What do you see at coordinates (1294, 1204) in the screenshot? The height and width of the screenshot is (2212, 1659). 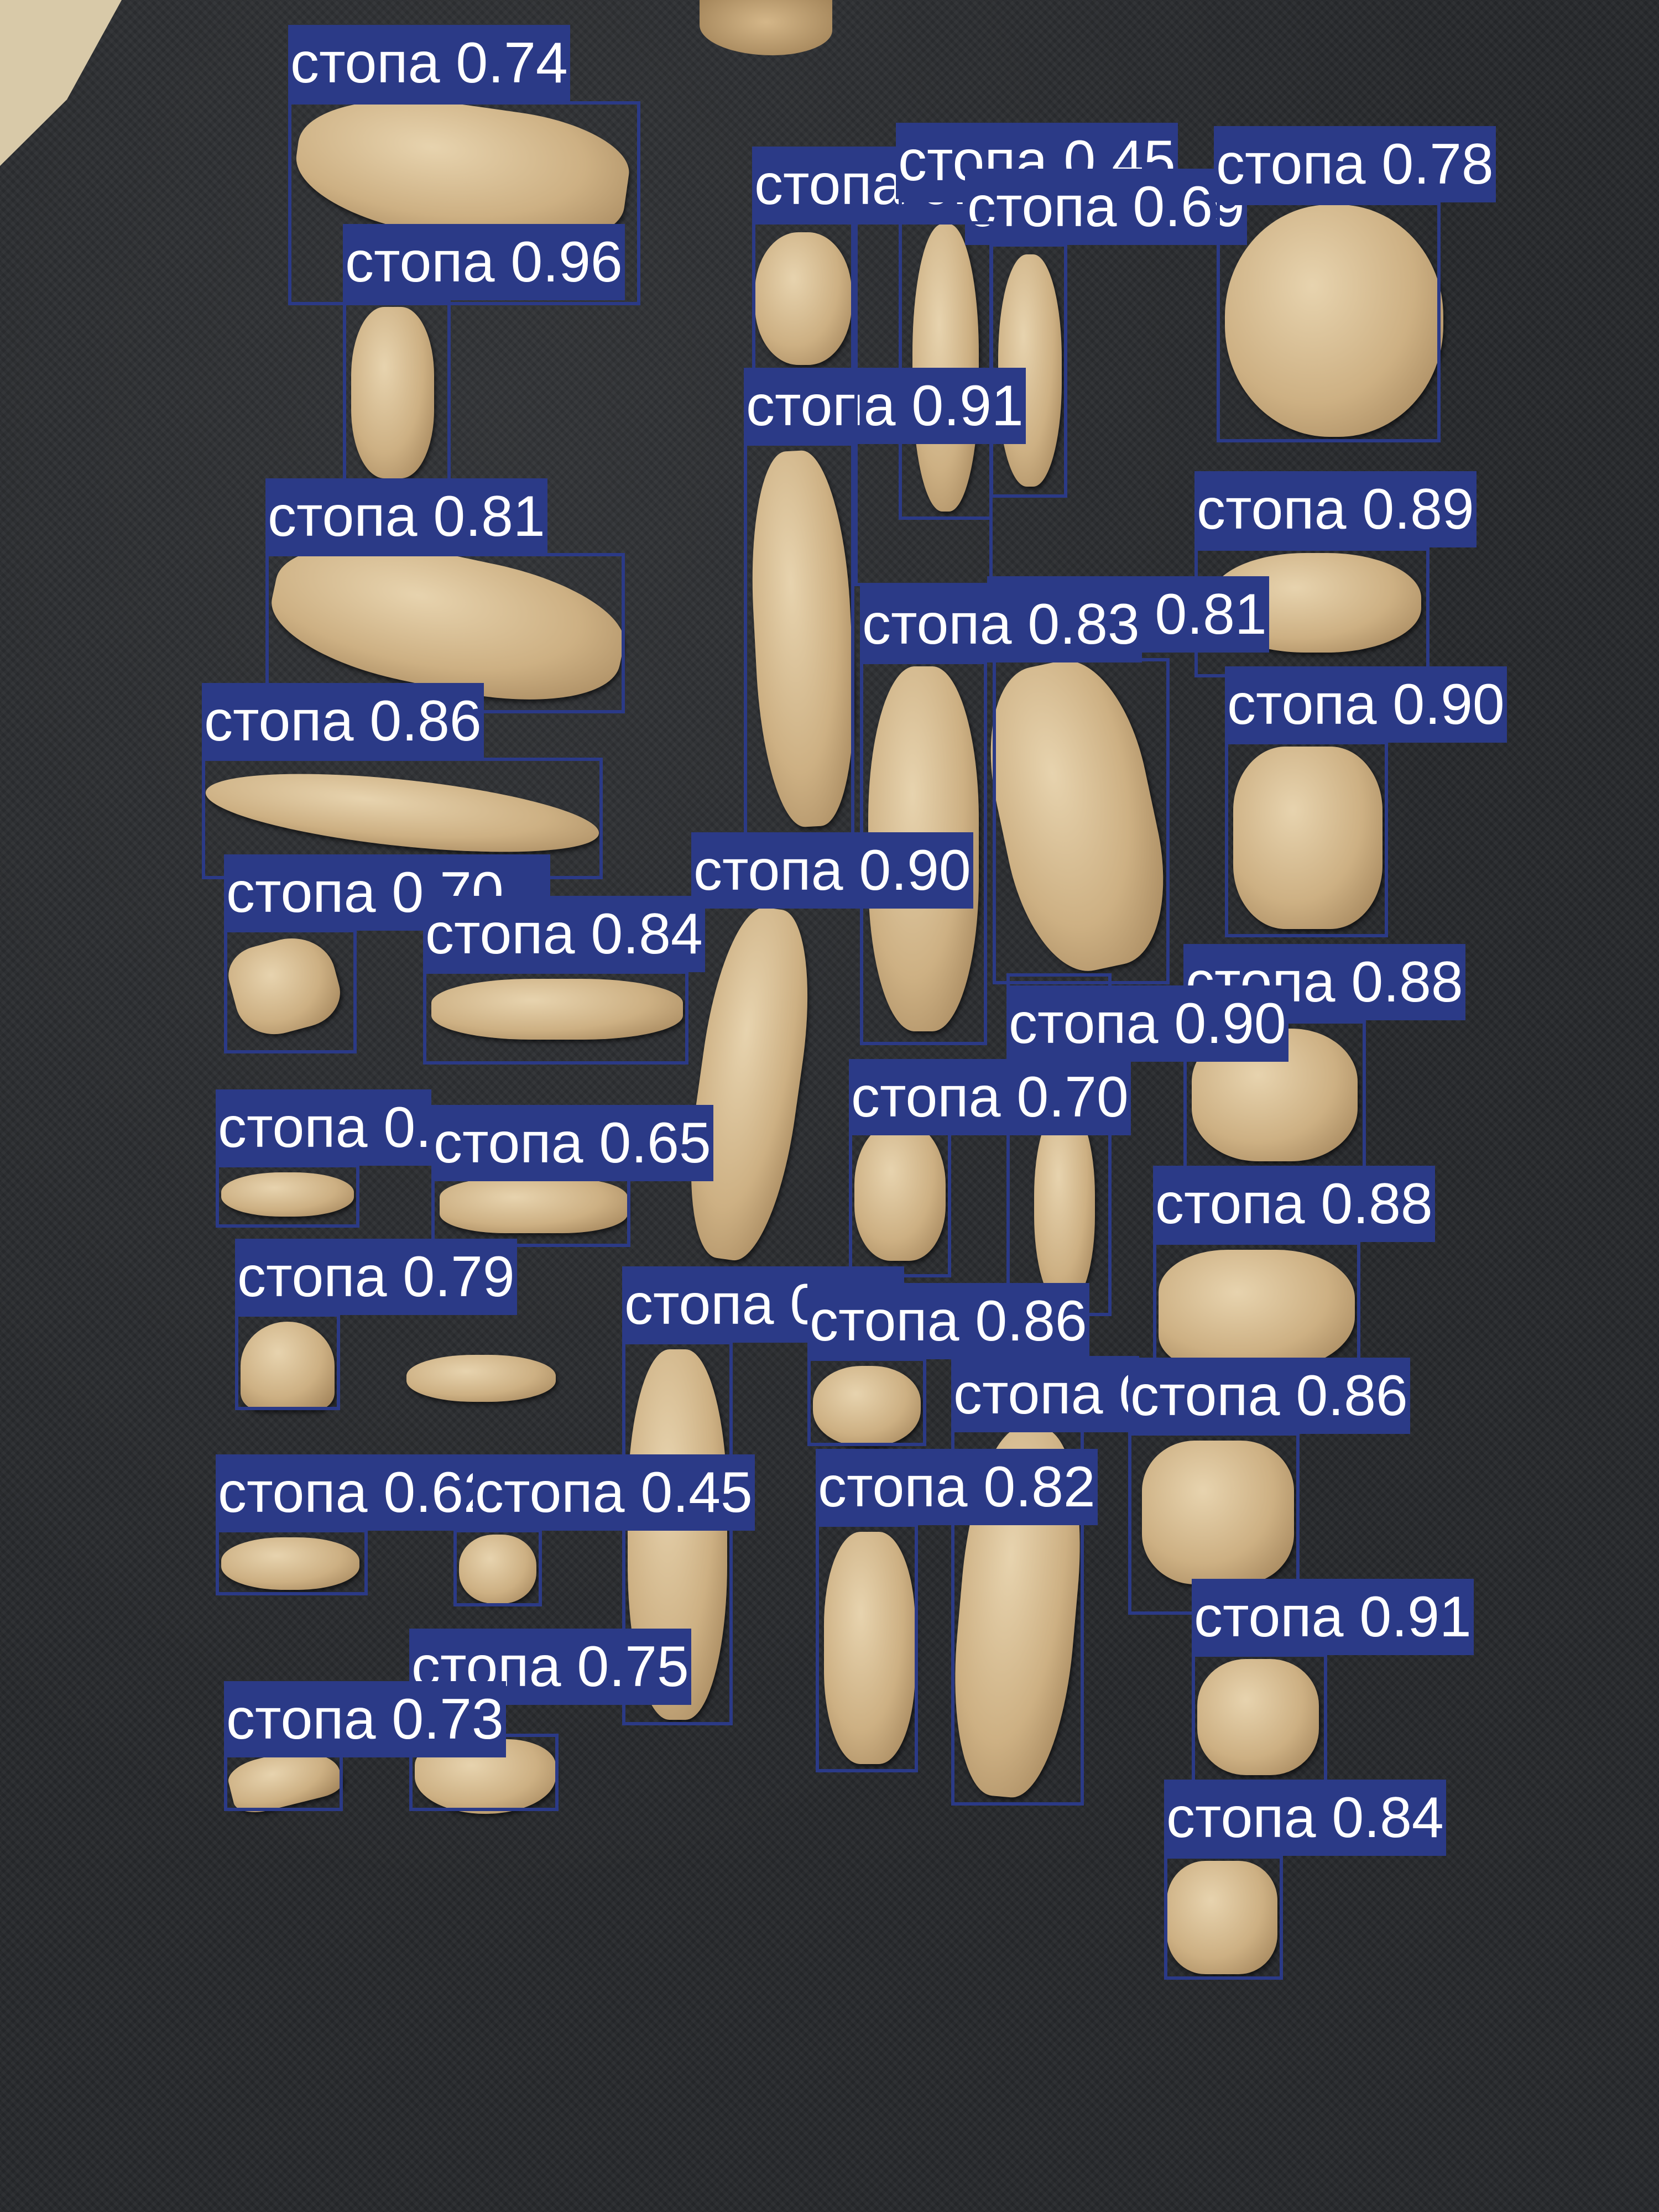 I see `detection-label: стопа 0.88` at bounding box center [1294, 1204].